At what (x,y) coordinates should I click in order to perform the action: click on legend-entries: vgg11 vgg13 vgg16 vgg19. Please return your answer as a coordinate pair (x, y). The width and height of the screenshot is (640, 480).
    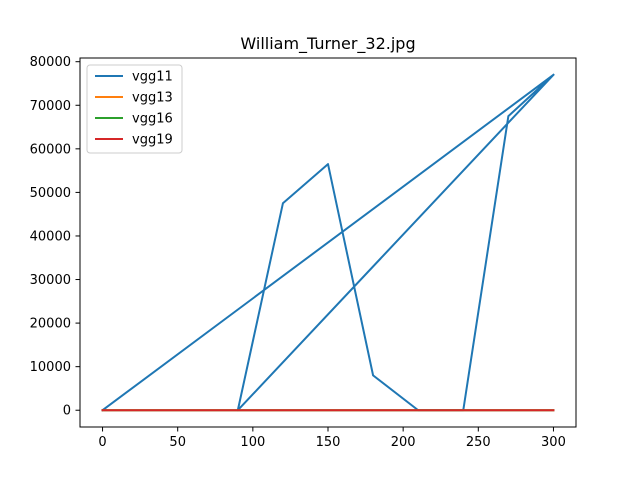
    Looking at the image, I should click on (134, 109).